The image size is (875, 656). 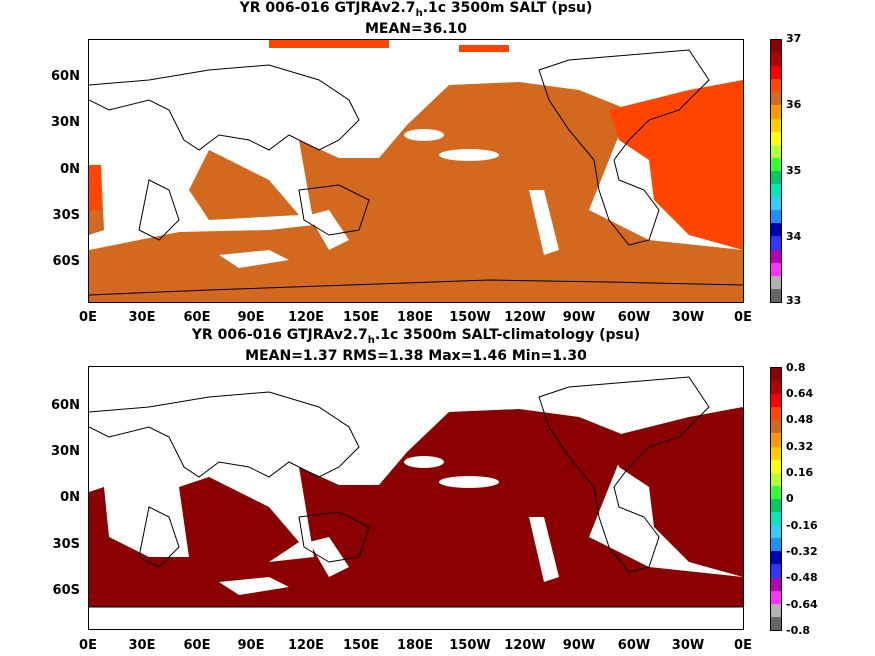 I want to click on colorbar-label: 0, so click(x=790, y=498).